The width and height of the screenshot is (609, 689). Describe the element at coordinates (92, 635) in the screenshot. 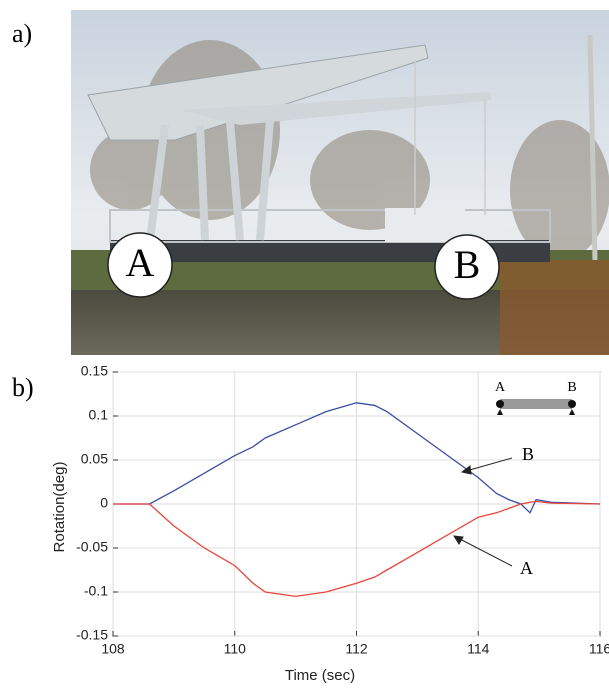

I see `y-tick-label: -0.15` at that location.